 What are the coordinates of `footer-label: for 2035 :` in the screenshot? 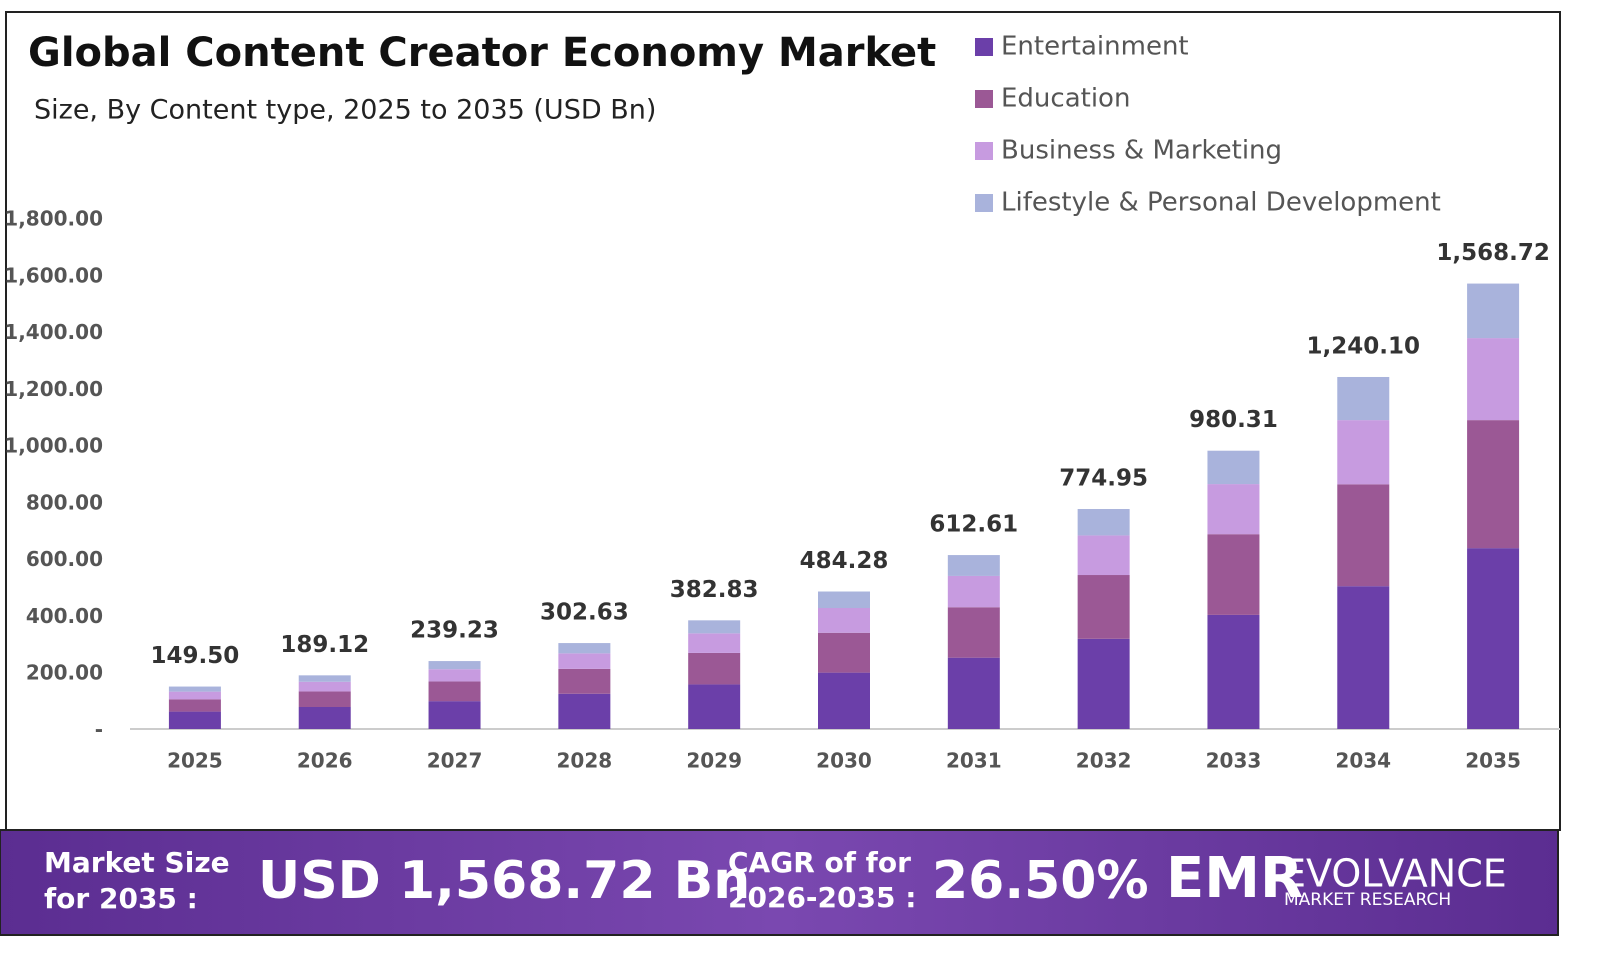 It's located at (121, 898).